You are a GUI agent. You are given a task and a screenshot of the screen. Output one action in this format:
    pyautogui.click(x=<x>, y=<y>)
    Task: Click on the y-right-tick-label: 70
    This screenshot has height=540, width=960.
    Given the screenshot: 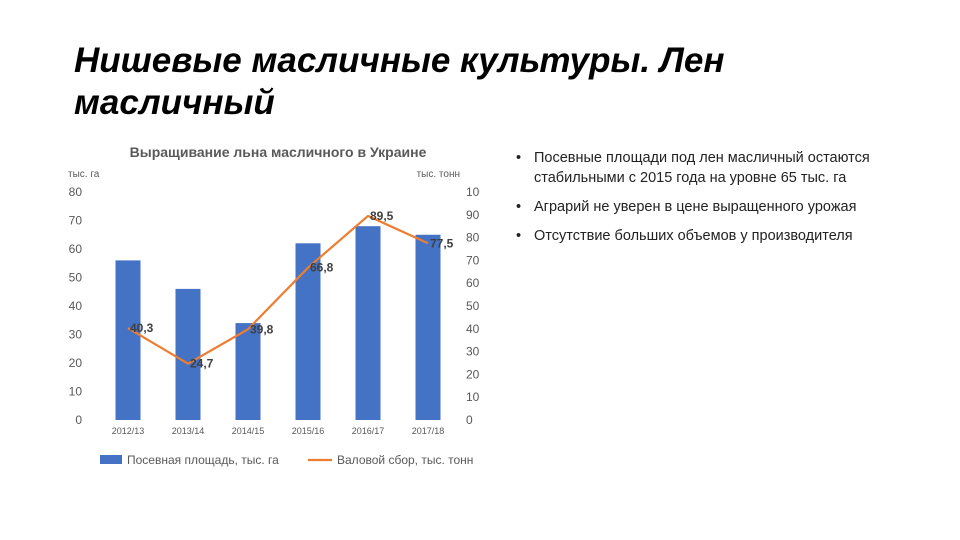 What is the action you would take?
    pyautogui.click(x=473, y=260)
    